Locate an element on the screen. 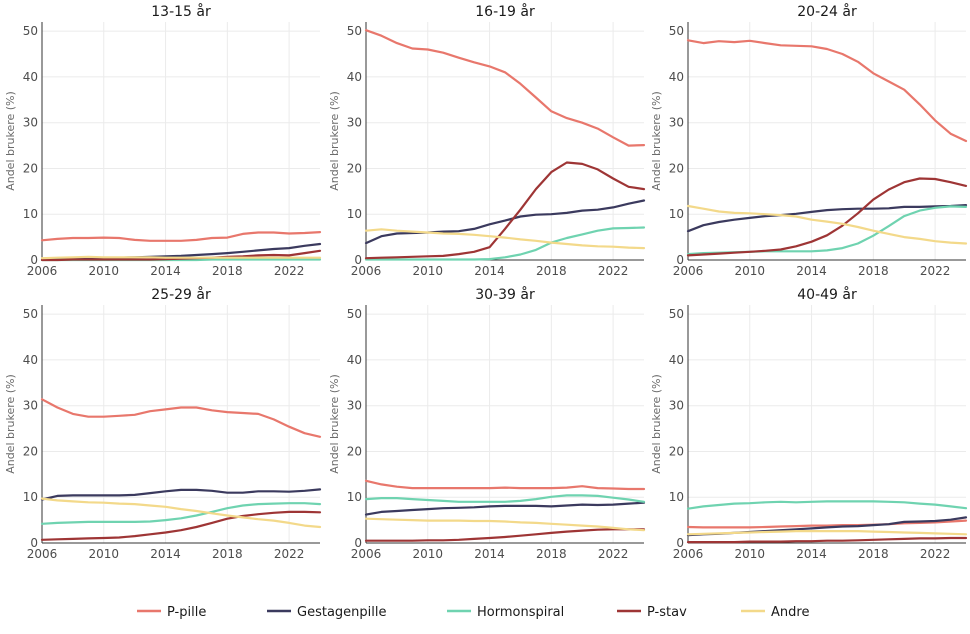 The height and width of the screenshot is (634, 970). legend-label: P-pille is located at coordinates (186, 612).